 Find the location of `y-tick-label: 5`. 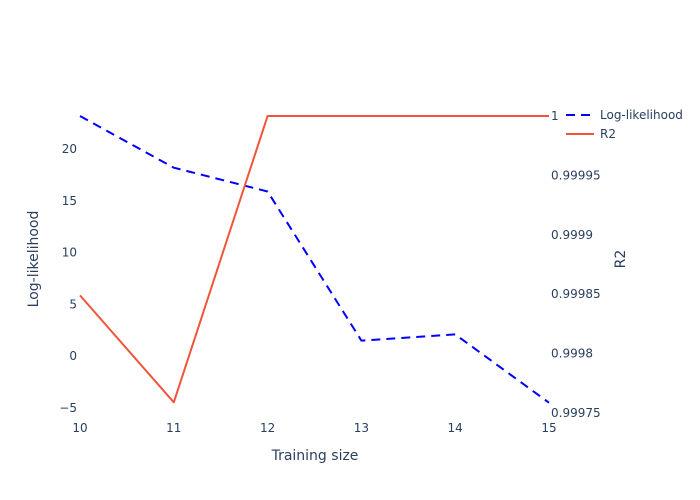

y-tick-label: 5 is located at coordinates (73, 304).